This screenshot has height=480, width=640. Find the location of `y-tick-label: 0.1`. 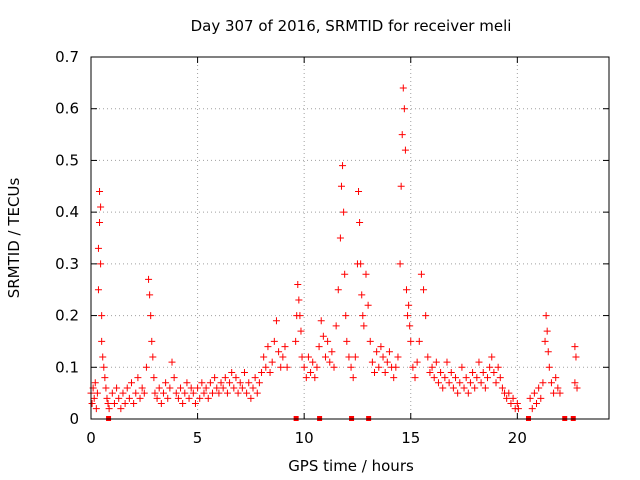

y-tick-label: 0.1 is located at coordinates (67, 367).